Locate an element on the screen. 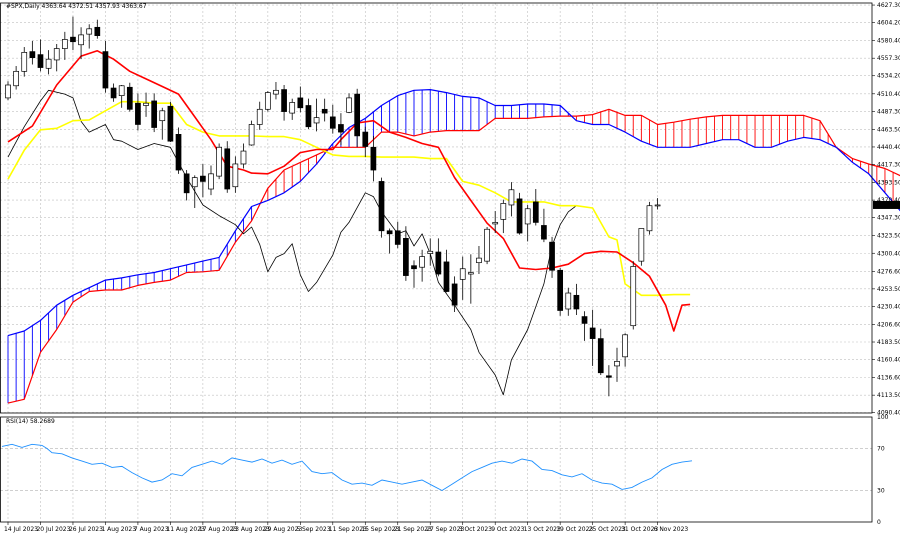 This screenshot has height=534, width=900. x-tick-label: 25 Oct 2023 is located at coordinates (607, 529).